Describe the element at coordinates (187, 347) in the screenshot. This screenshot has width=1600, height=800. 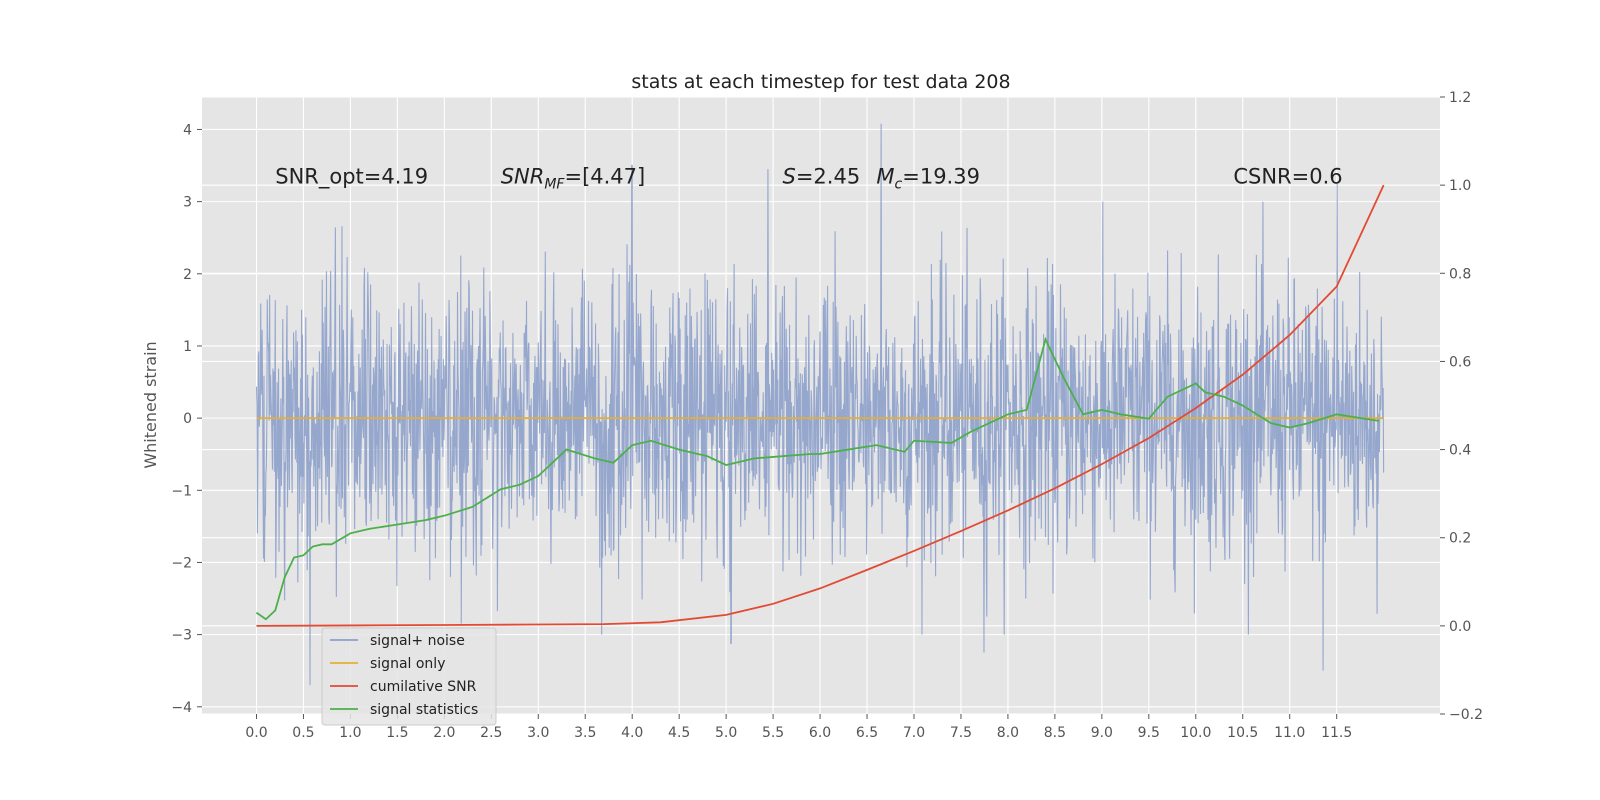
I see `y-tick-label: 1` at that location.